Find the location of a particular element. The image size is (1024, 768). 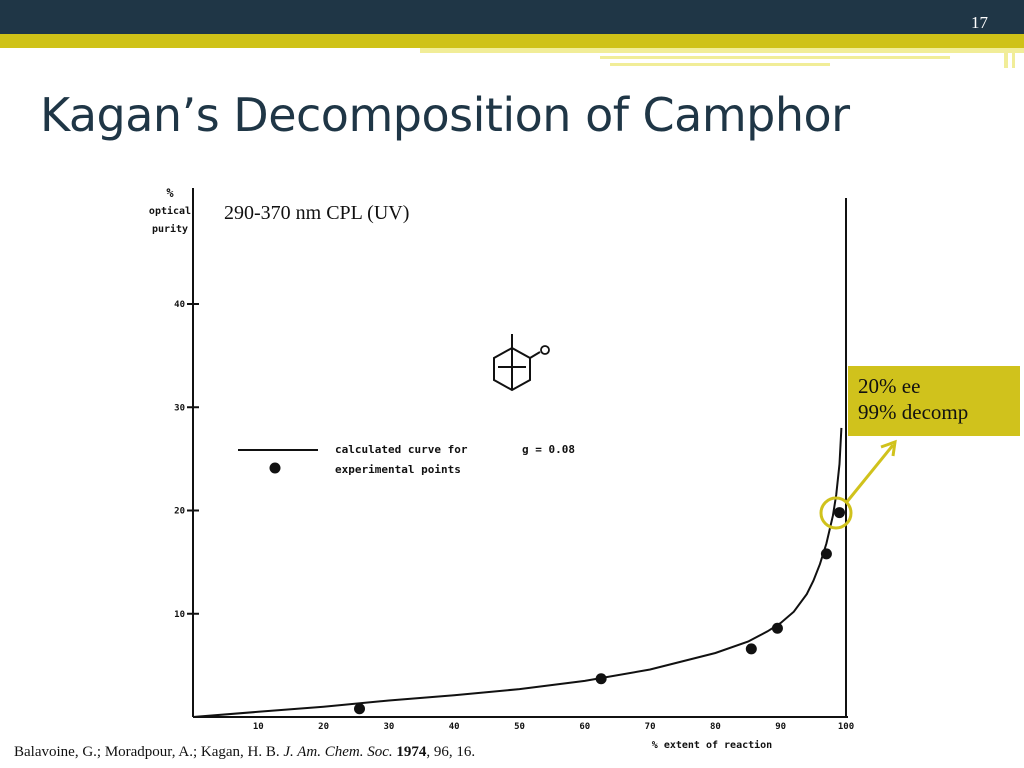

slide-title: Kagan’s Decomposition of Camphor is located at coordinates (445, 115).